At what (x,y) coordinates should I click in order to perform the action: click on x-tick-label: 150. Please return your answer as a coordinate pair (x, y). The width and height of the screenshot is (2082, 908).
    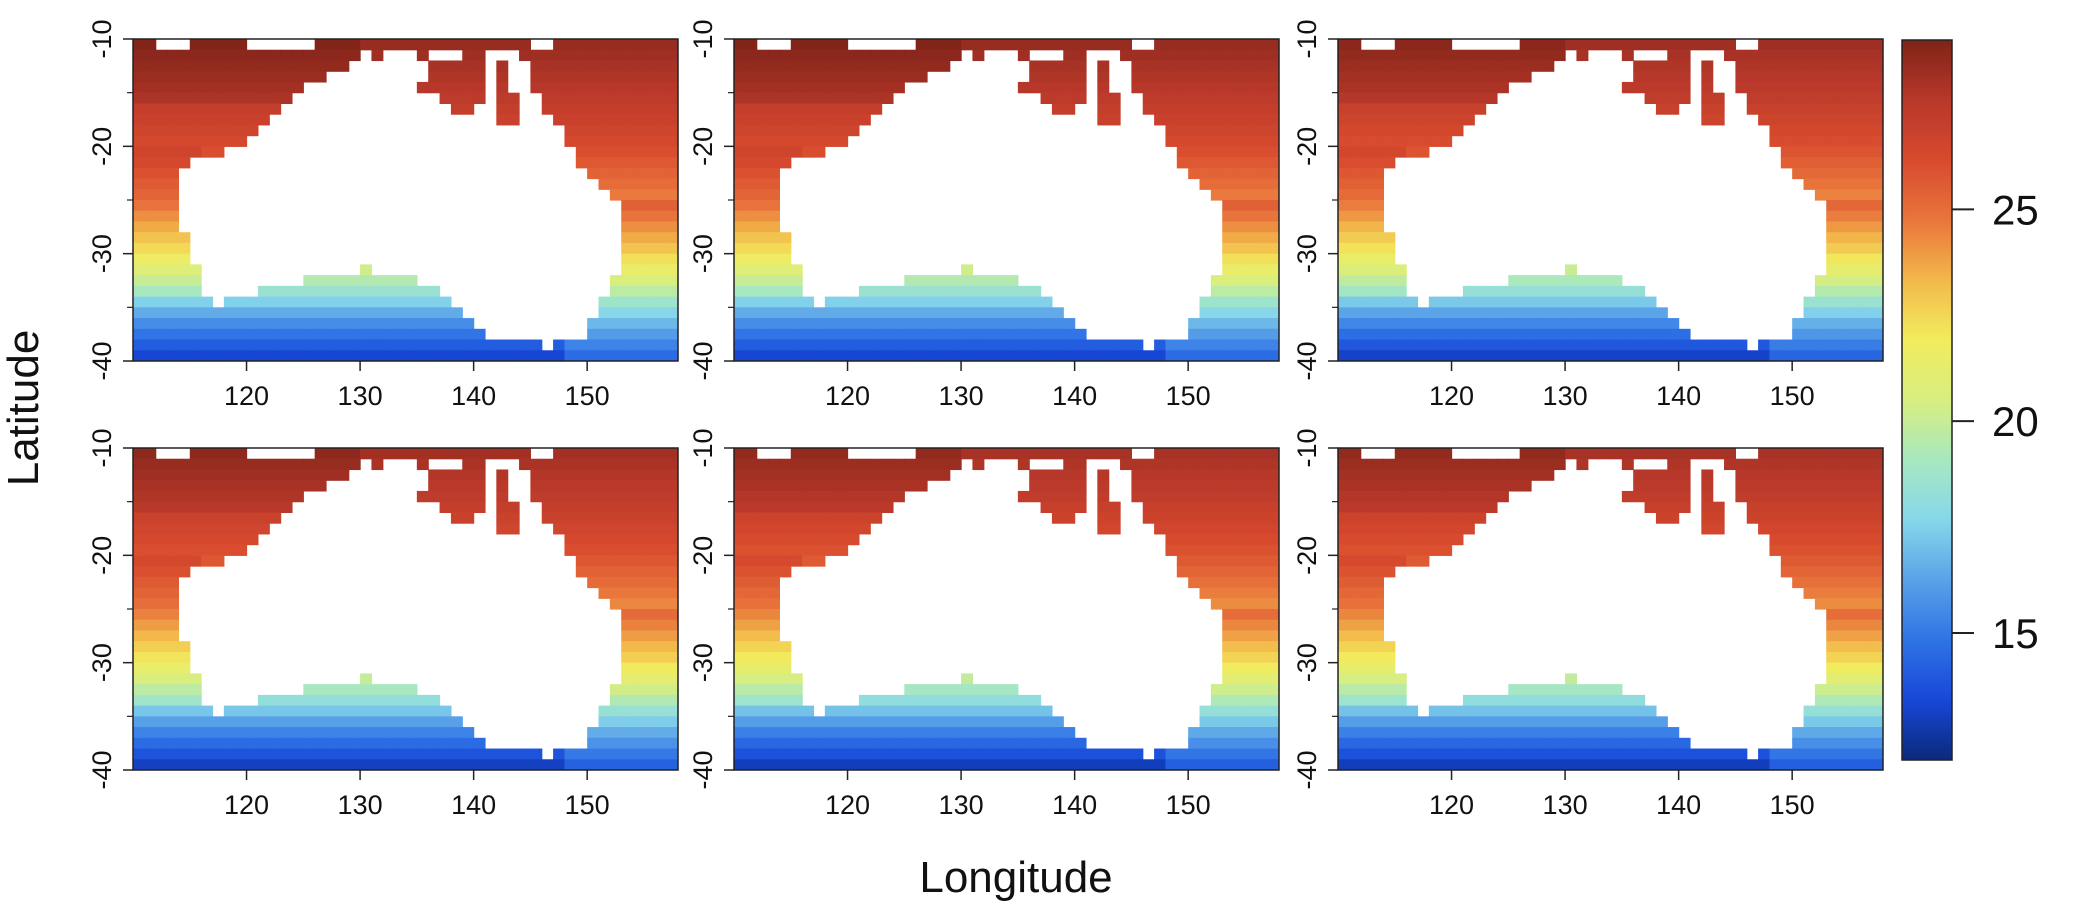
    Looking at the image, I should click on (587, 396).